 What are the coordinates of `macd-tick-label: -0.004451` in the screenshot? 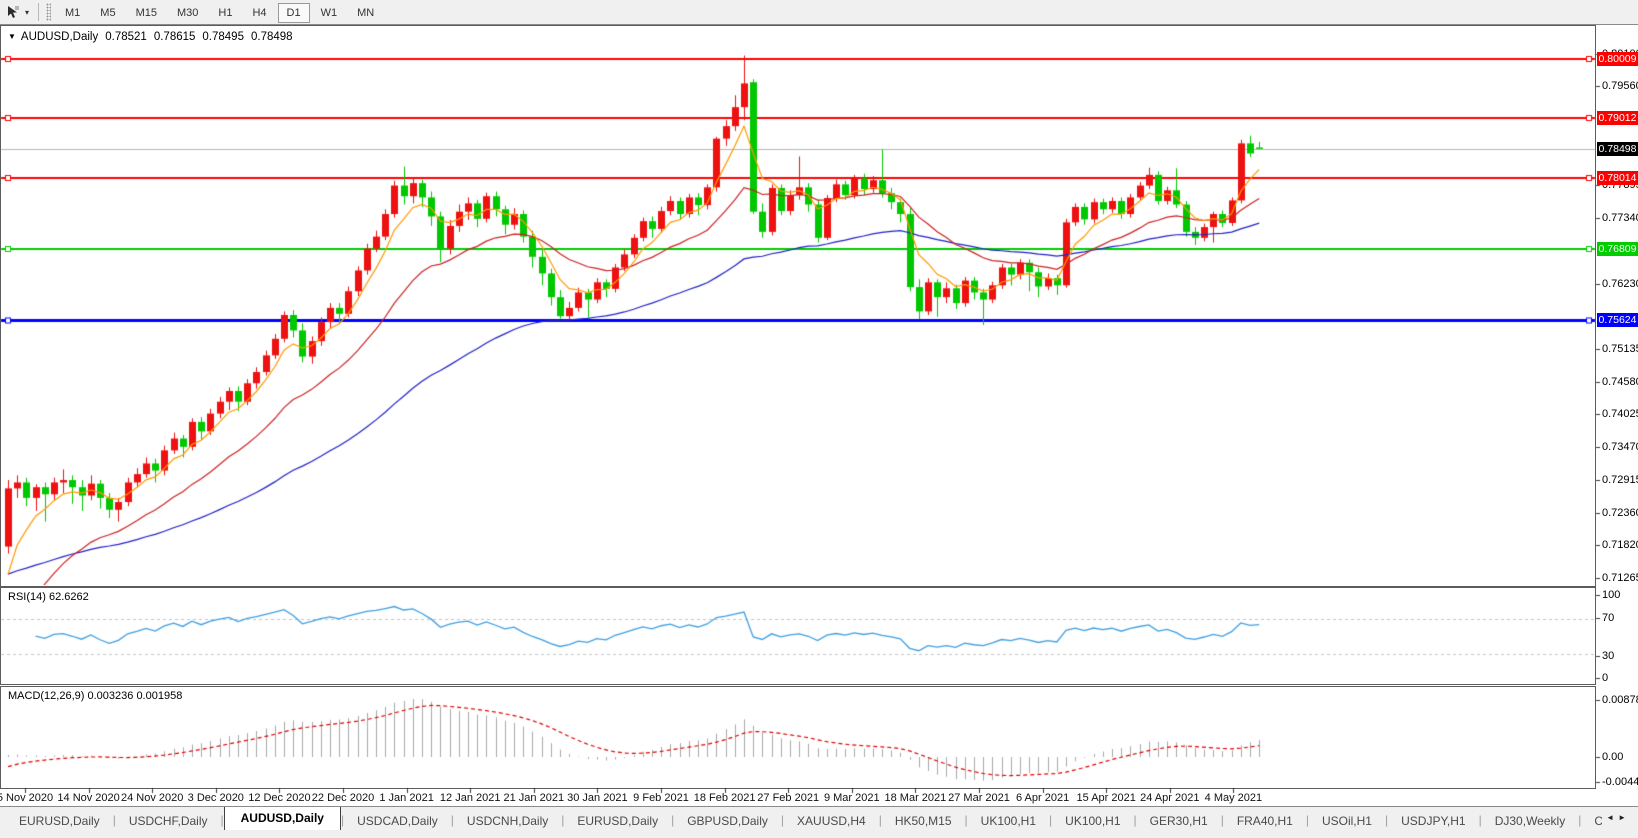 It's located at (1620, 782).